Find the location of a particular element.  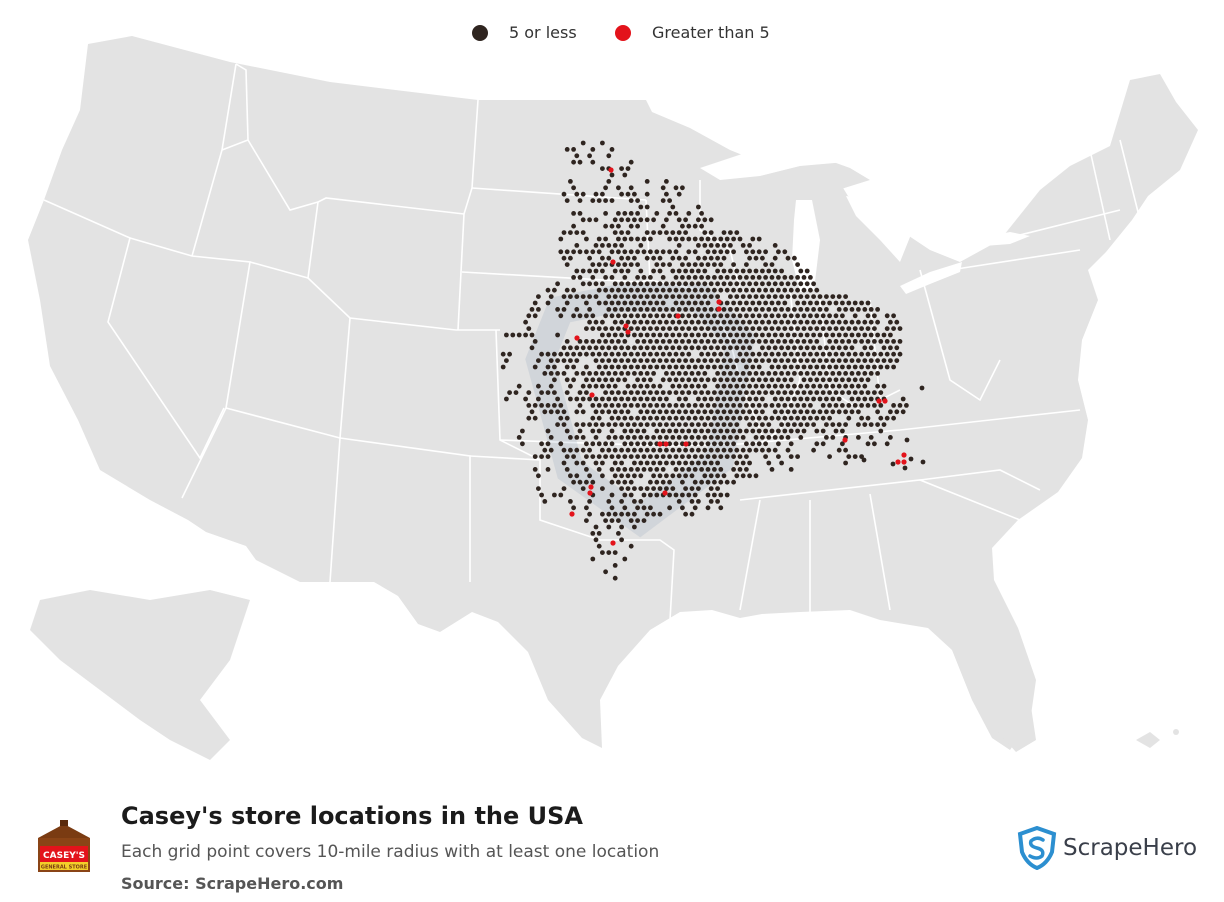

lake-superior is located at coordinates (773, 163).